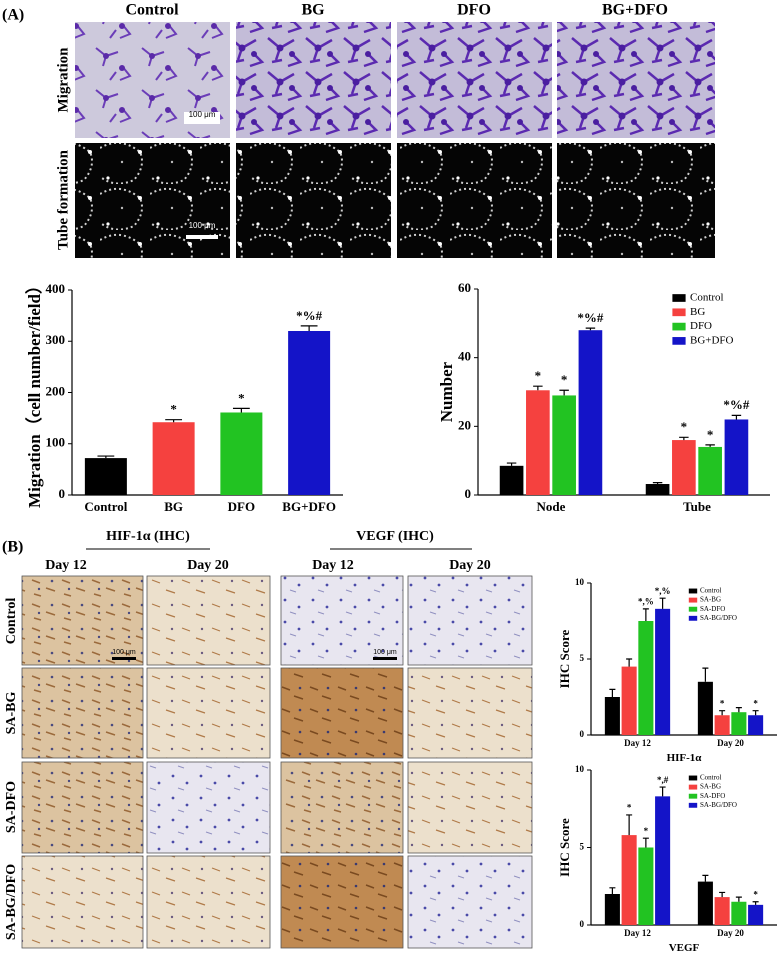  Describe the element at coordinates (474, 10) in the screenshot. I see `column-label: DFO` at that location.